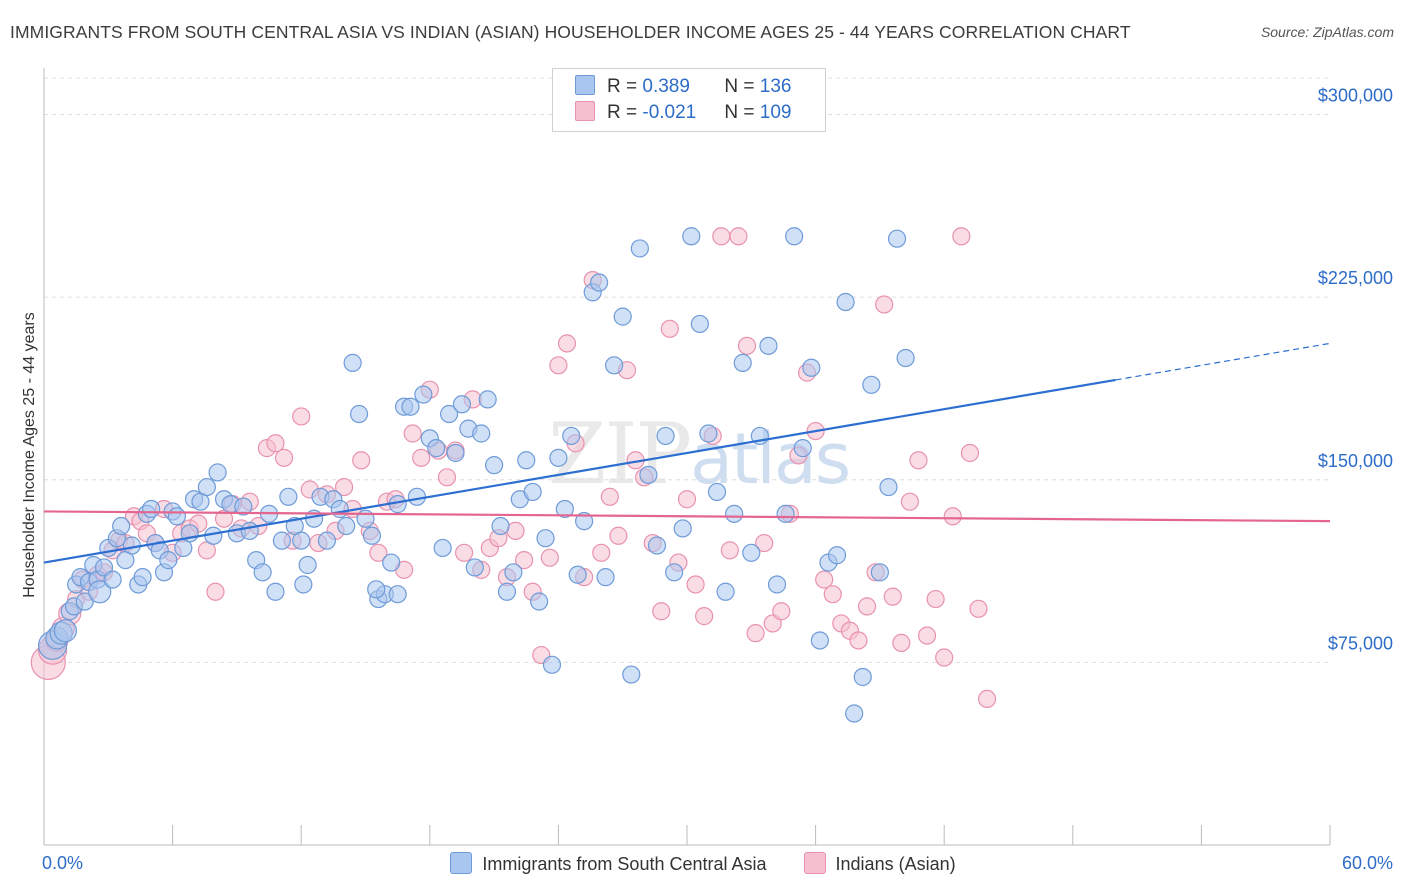 The height and width of the screenshot is (892, 1406). Describe the element at coordinates (666, 86) in the screenshot. I see `legend-blue-r-value: 0.389` at that location.